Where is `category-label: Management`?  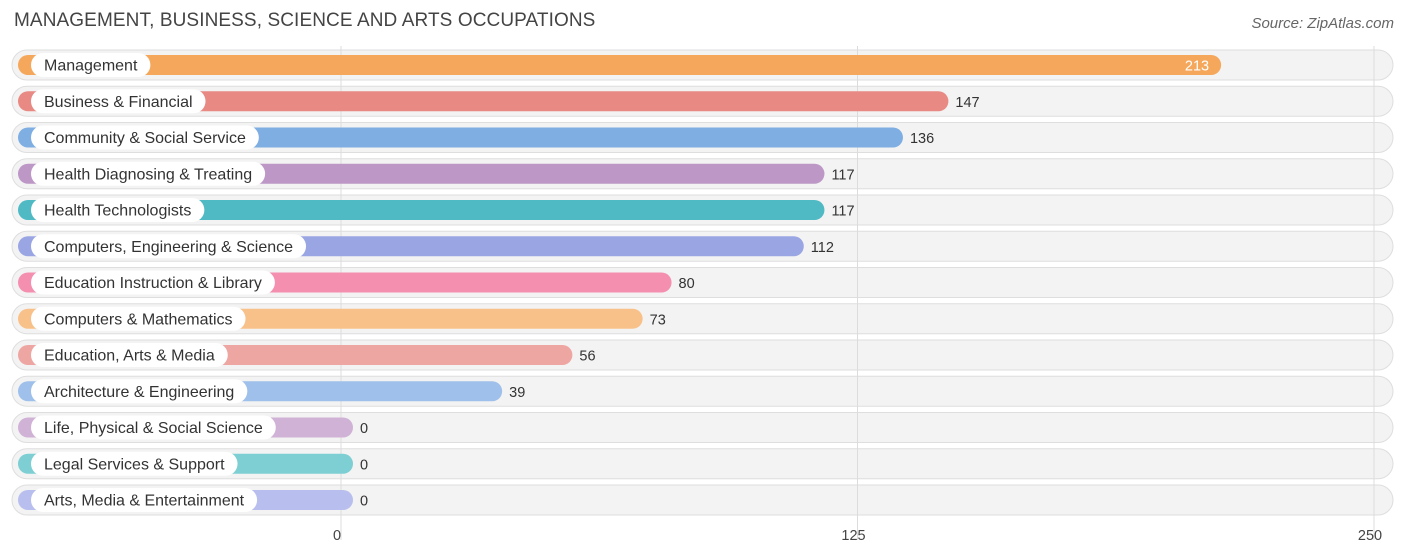
category-label: Management is located at coordinates (91, 66).